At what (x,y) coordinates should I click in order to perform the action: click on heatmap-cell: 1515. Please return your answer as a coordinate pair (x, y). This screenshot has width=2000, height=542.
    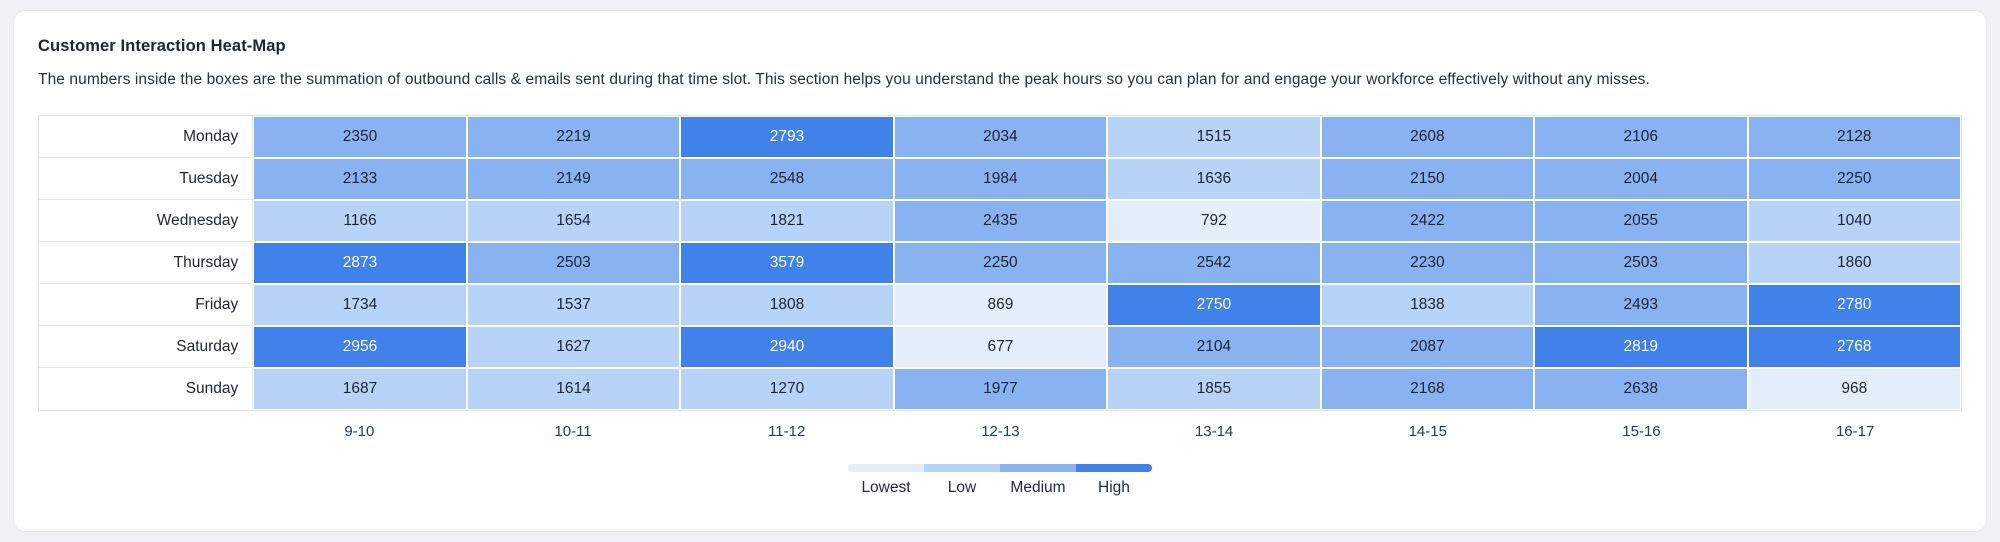
    Looking at the image, I should click on (1214, 137).